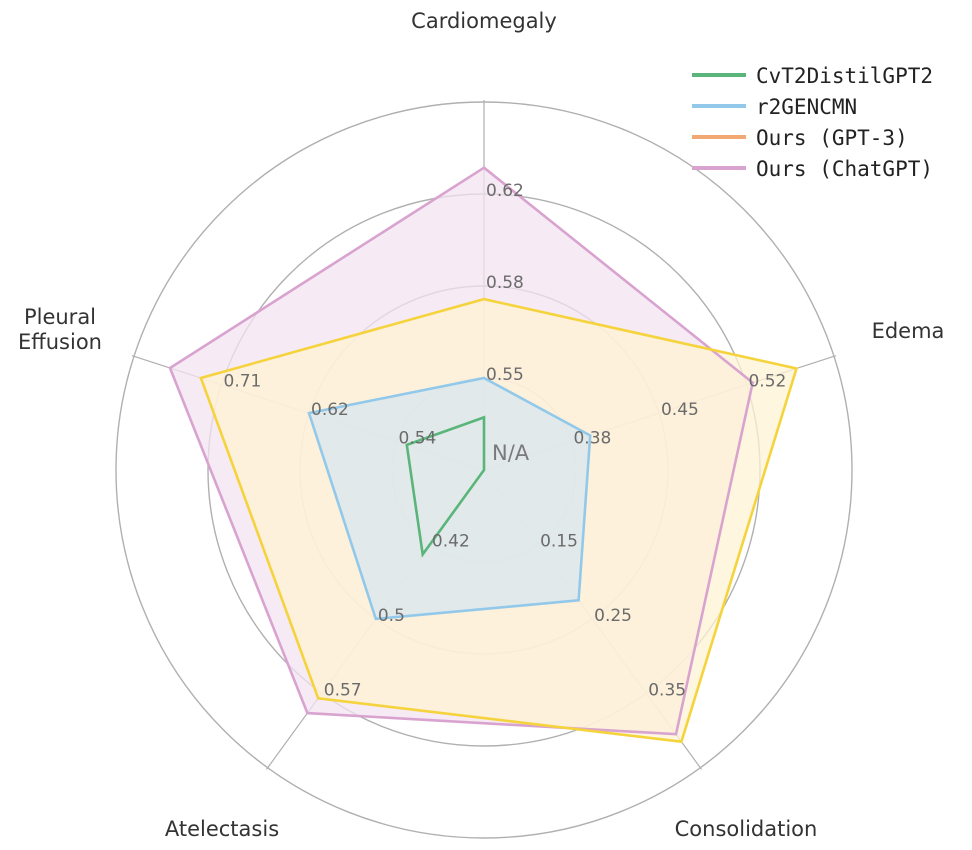  I want to click on tick-label: 0.25, so click(613, 616).